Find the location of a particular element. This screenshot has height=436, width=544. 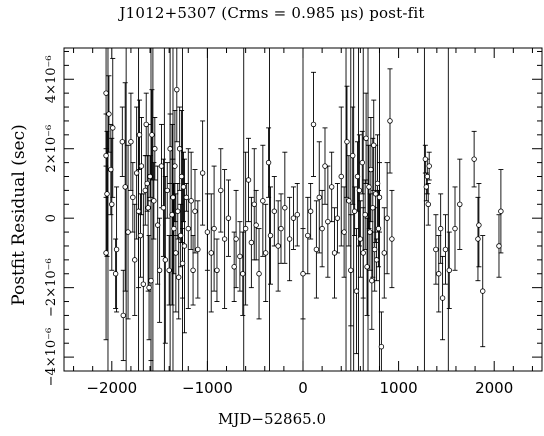

y-tick-label: −2×10⁻⁶ is located at coordinates (51, 287).